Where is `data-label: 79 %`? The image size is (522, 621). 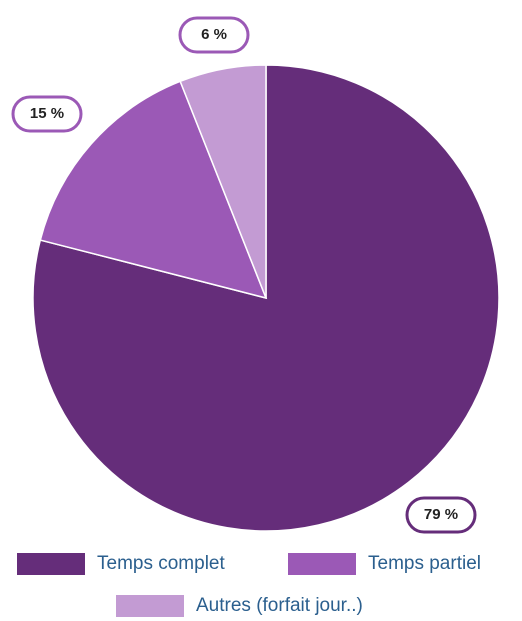
data-label: 79 % is located at coordinates (441, 514).